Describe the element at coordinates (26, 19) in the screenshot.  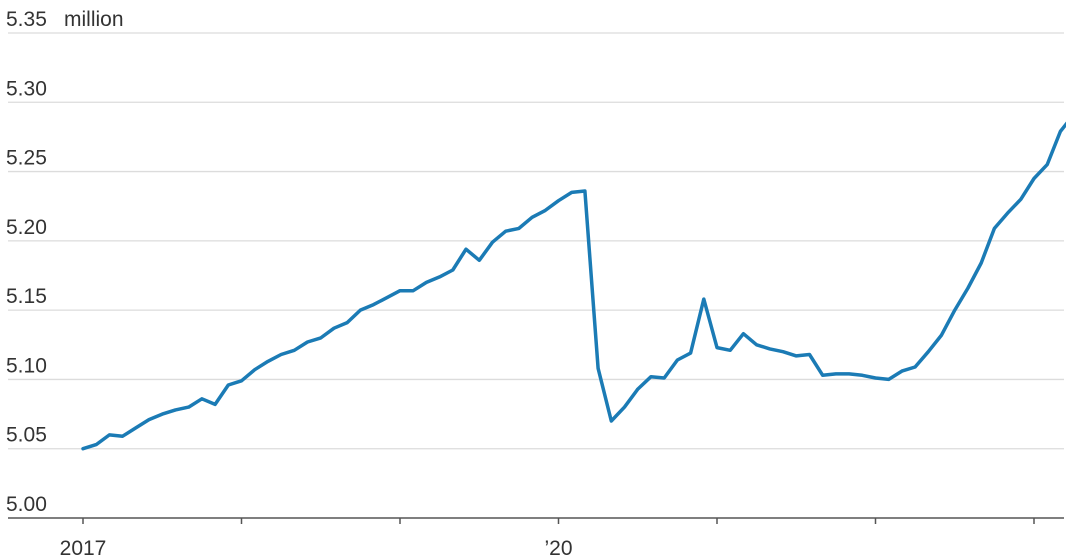
I see `y-tick-label: 5.35` at that location.